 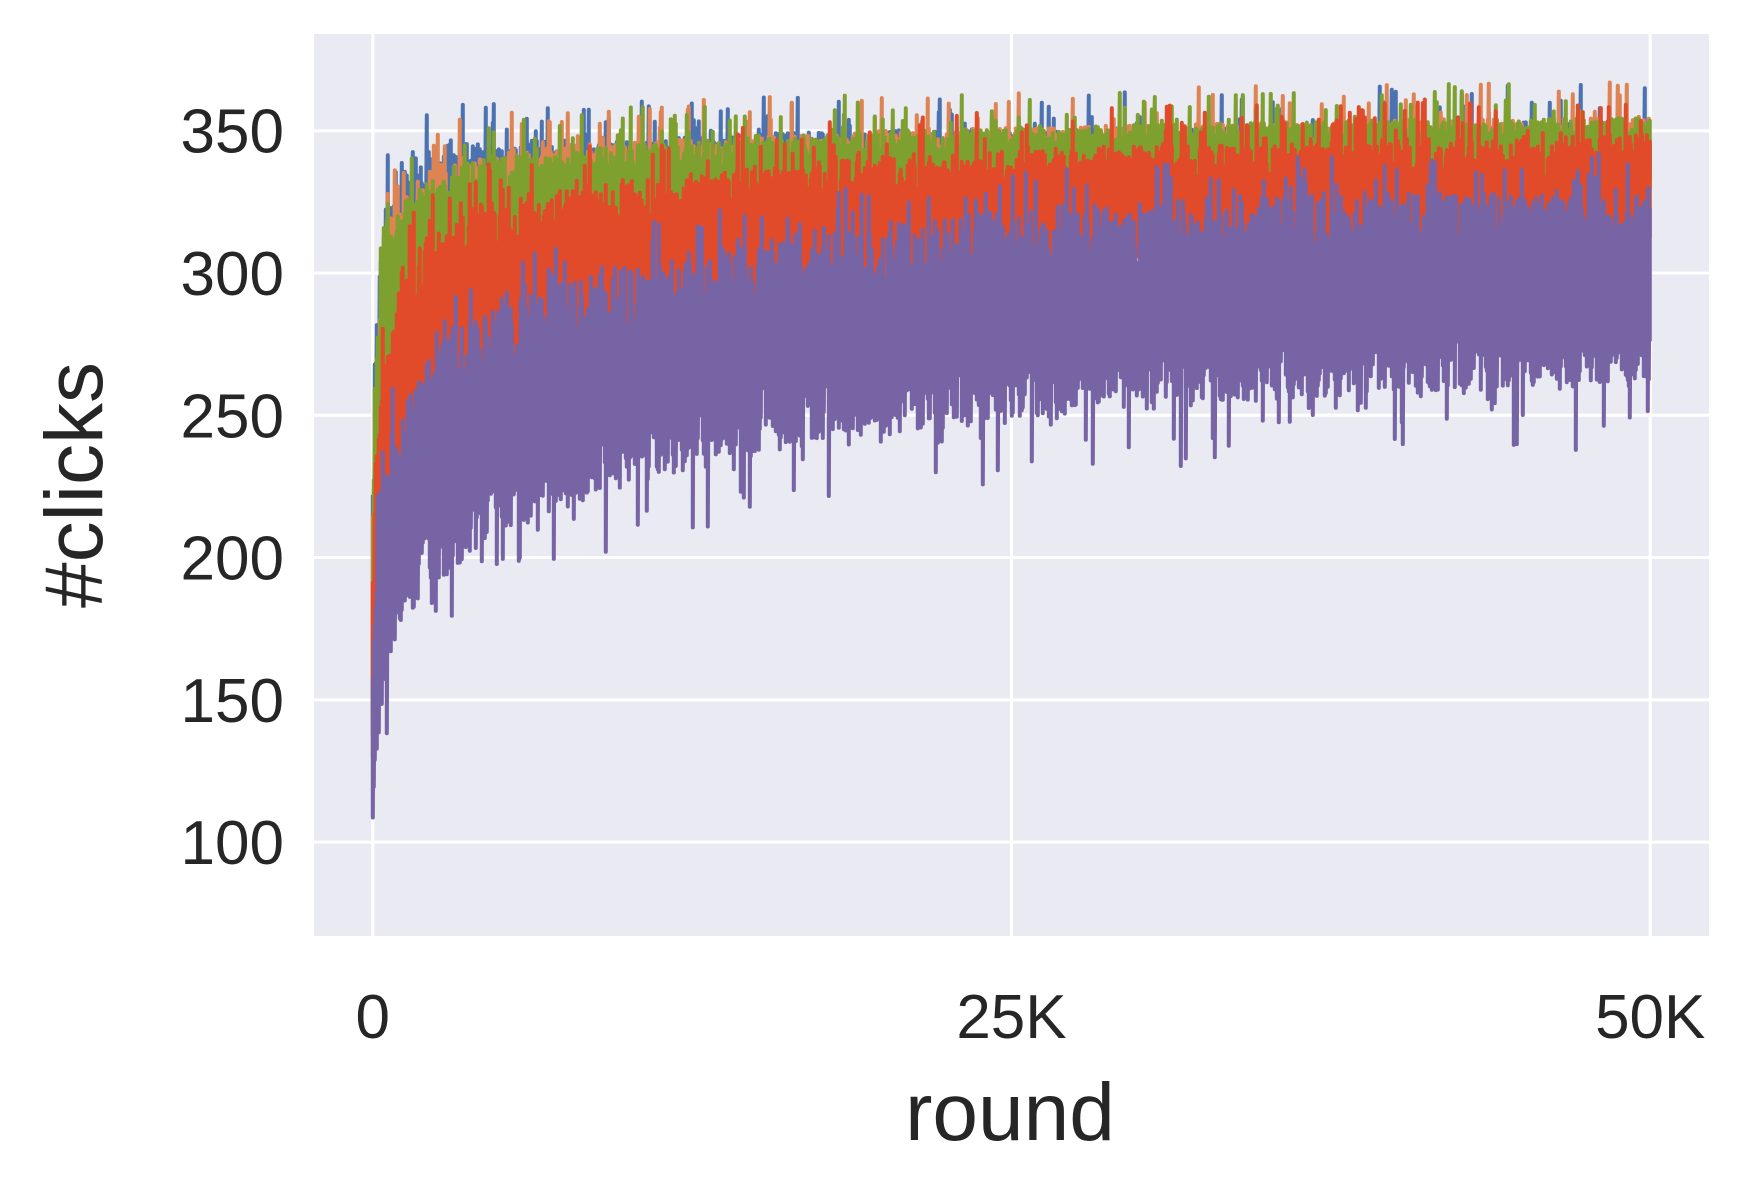 What do you see at coordinates (232, 416) in the screenshot?
I see `y-tick-label: 250` at bounding box center [232, 416].